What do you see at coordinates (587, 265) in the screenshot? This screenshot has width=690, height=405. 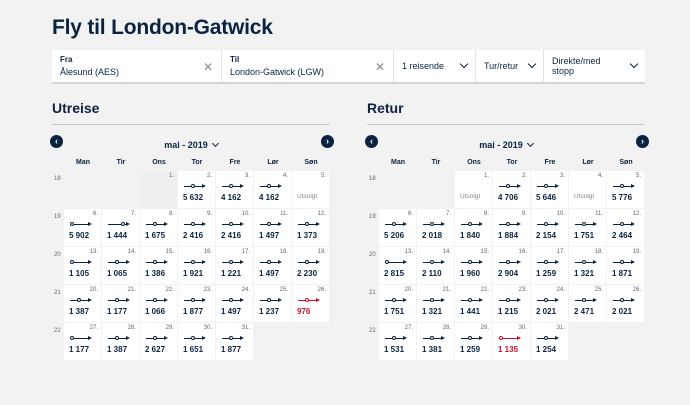 I see `day-cell: 18. 1 321` at bounding box center [587, 265].